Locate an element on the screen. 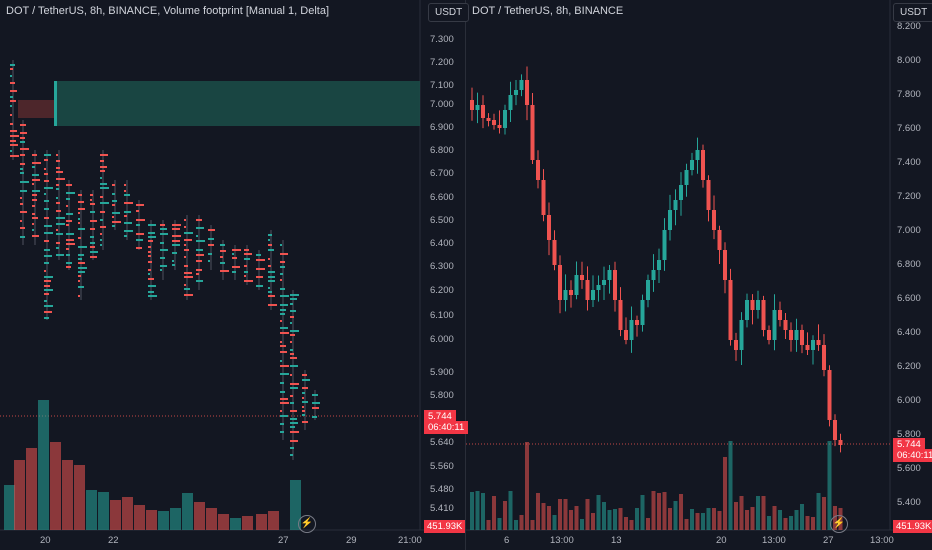 The height and width of the screenshot is (550, 932). time-axis-label: 13:00 is located at coordinates (882, 540).